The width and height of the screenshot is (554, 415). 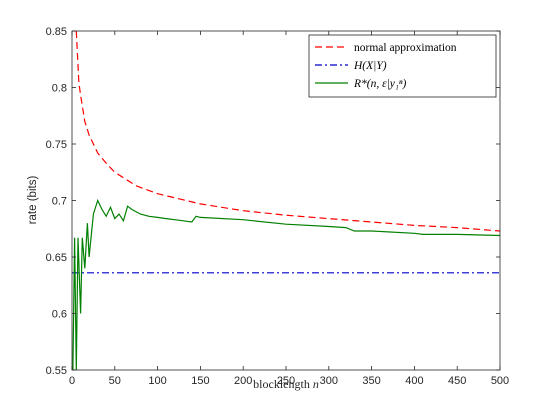 What do you see at coordinates (59, 315) in the screenshot?
I see `y-tick-label: 0.6` at bounding box center [59, 315].